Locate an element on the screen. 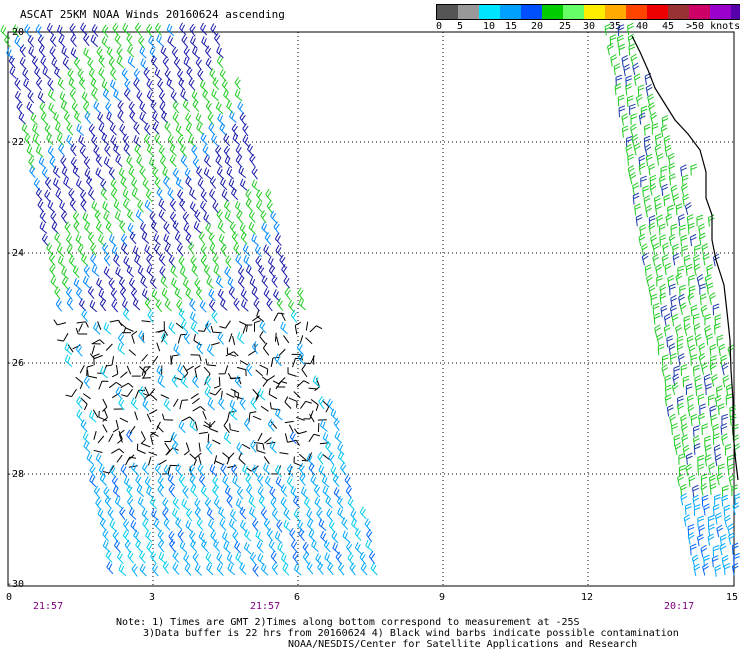  y-tick-20: -20 is located at coordinates (15, 32).